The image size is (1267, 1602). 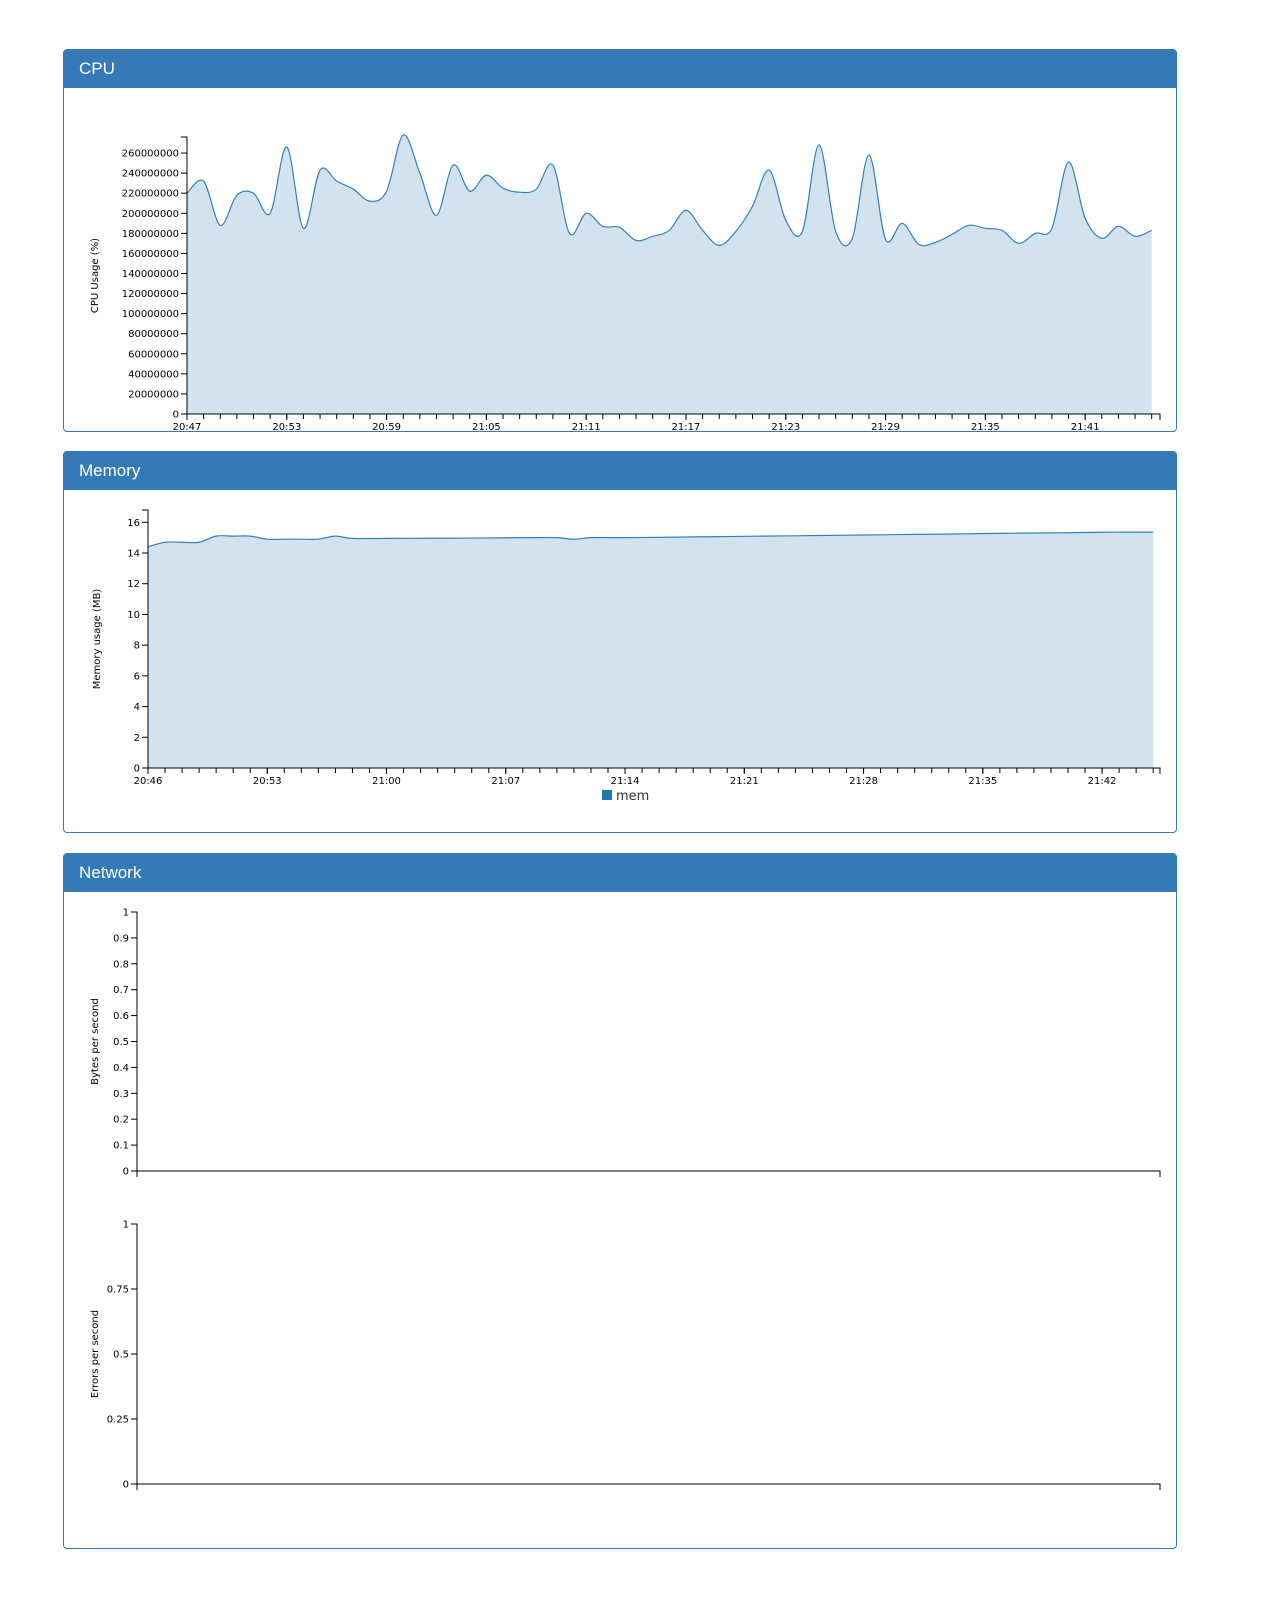 What do you see at coordinates (95, 275) in the screenshot?
I see `cpu-y-axis-label: CPU Usage (%)` at bounding box center [95, 275].